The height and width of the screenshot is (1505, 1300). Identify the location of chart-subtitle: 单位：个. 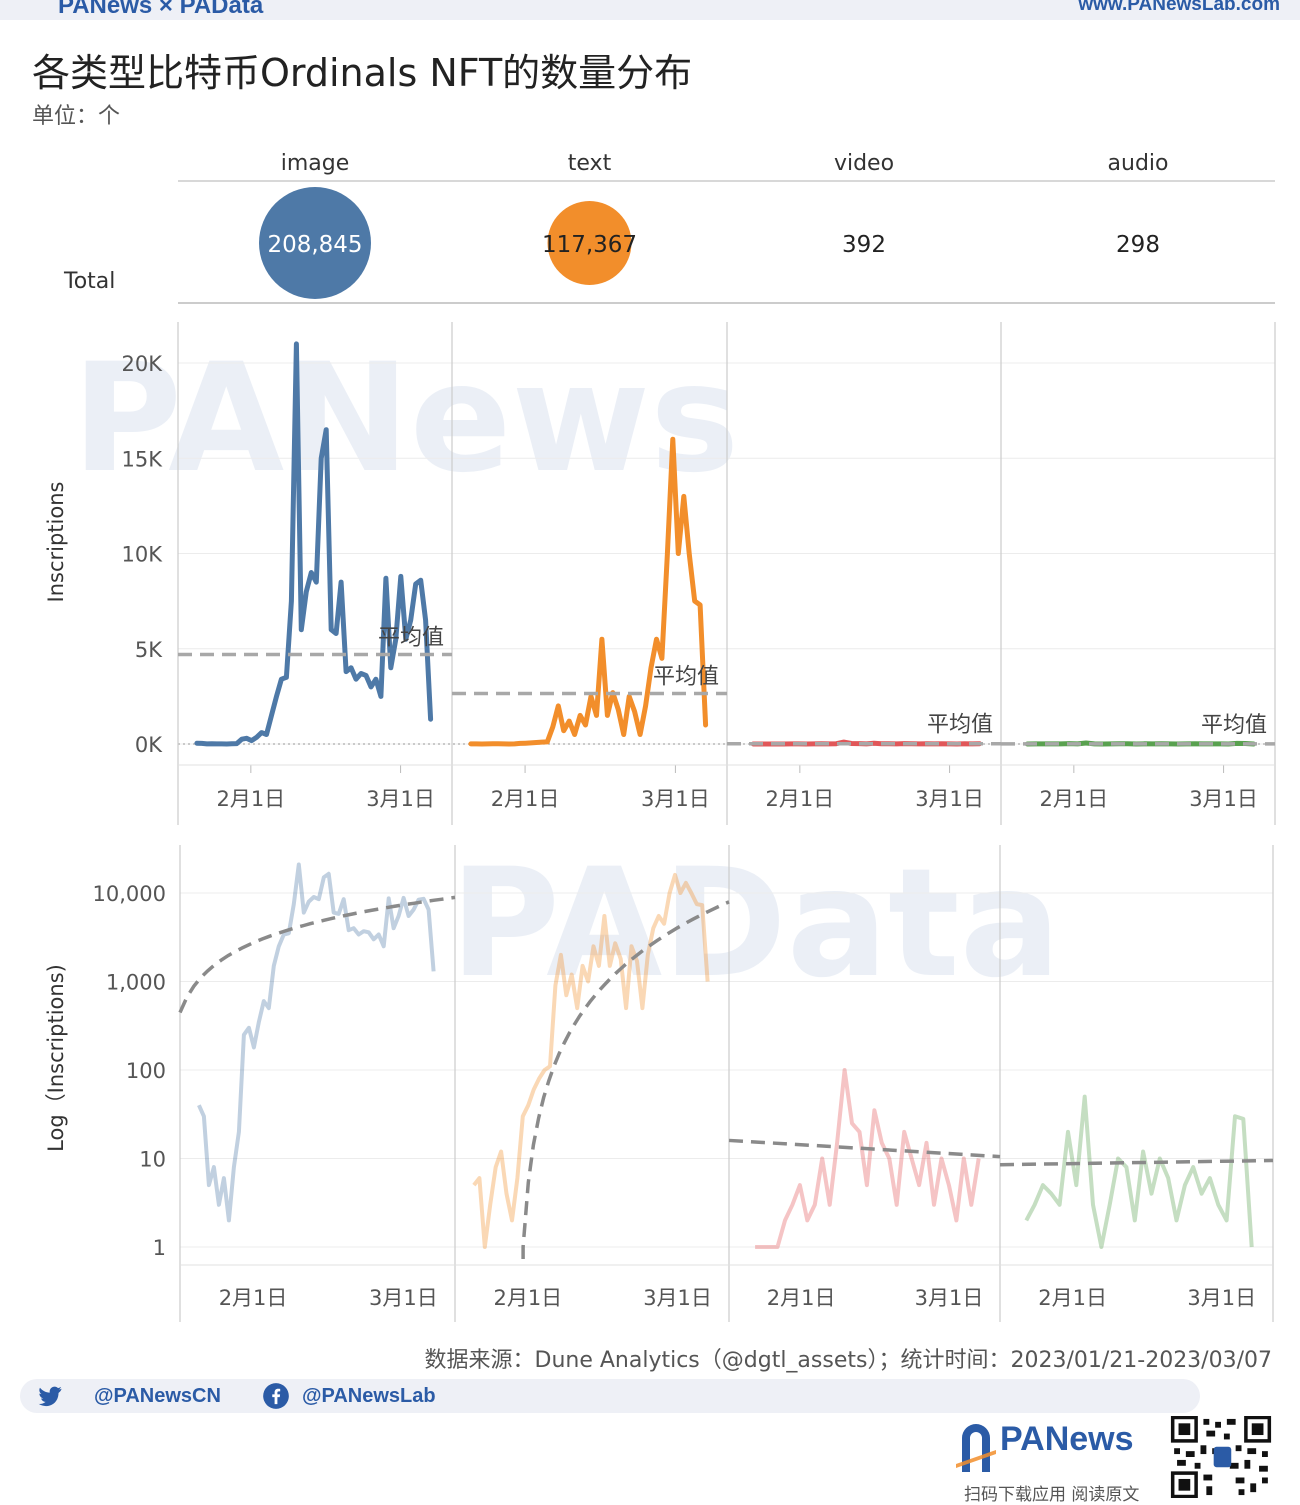
(76, 116).